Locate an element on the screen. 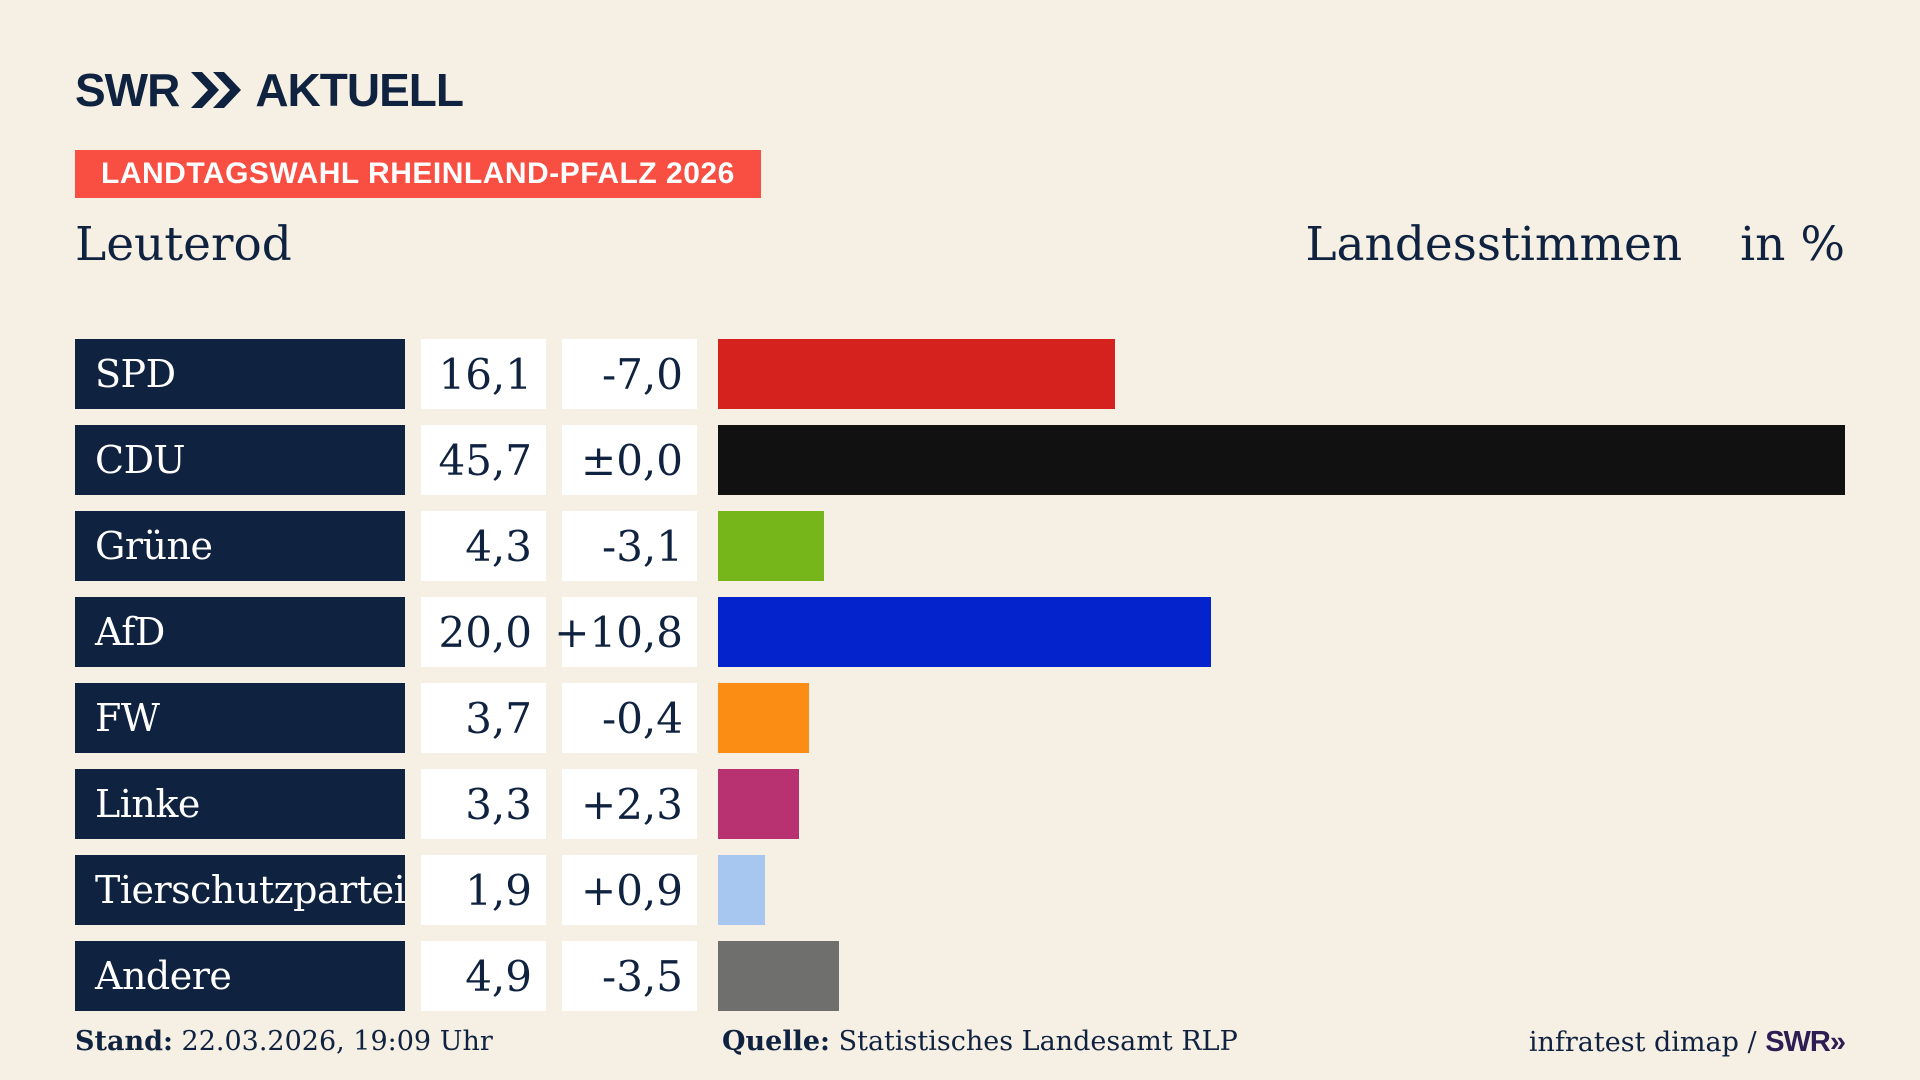  party-label: Linke is located at coordinates (240, 804).